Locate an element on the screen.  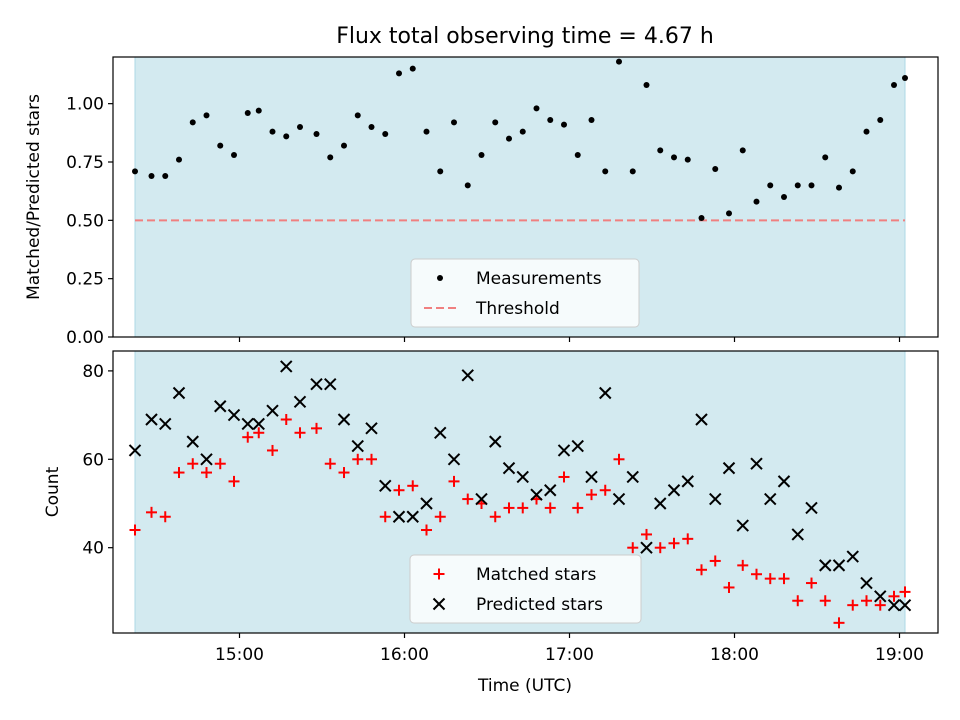
chart-title: Flux total observing time = 4.67 h is located at coordinates (525, 36).